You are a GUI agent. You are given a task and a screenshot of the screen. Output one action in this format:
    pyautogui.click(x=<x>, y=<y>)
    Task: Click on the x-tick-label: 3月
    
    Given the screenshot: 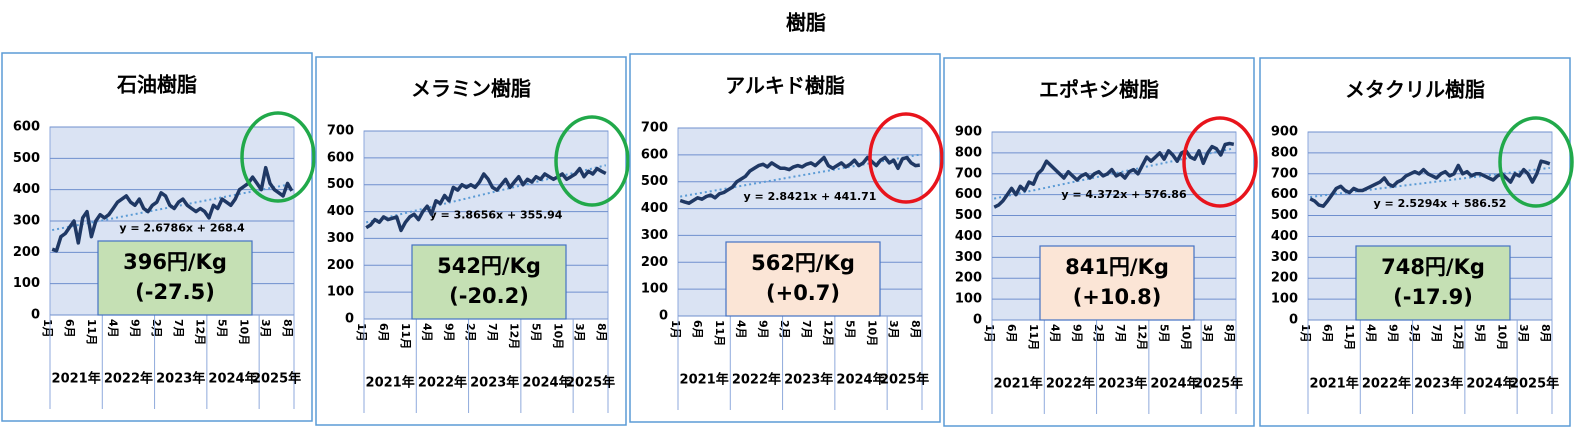 What is the action you would take?
    pyautogui.click(x=893, y=329)
    